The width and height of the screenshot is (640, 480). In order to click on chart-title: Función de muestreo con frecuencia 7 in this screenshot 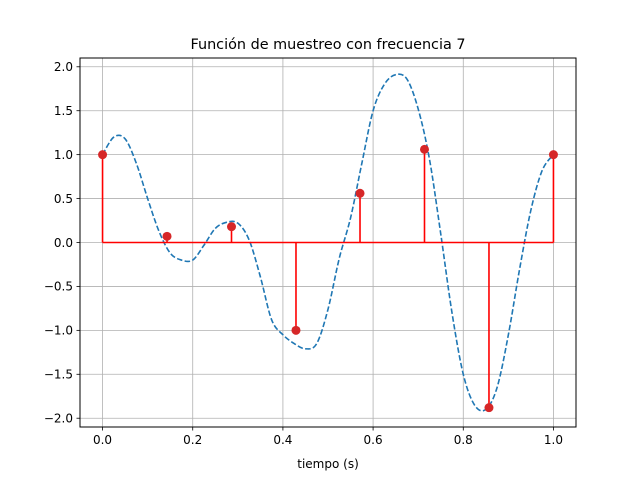, I will do `click(327, 45)`.